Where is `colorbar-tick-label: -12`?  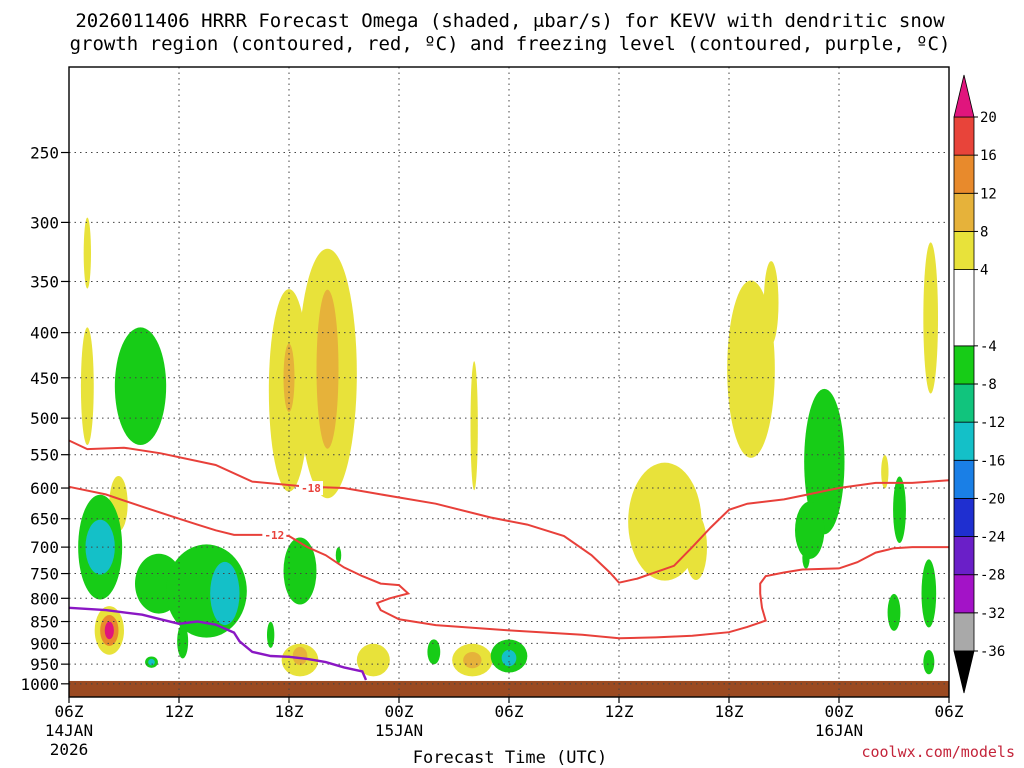
colorbar-tick-label: -12 is located at coordinates (992, 423).